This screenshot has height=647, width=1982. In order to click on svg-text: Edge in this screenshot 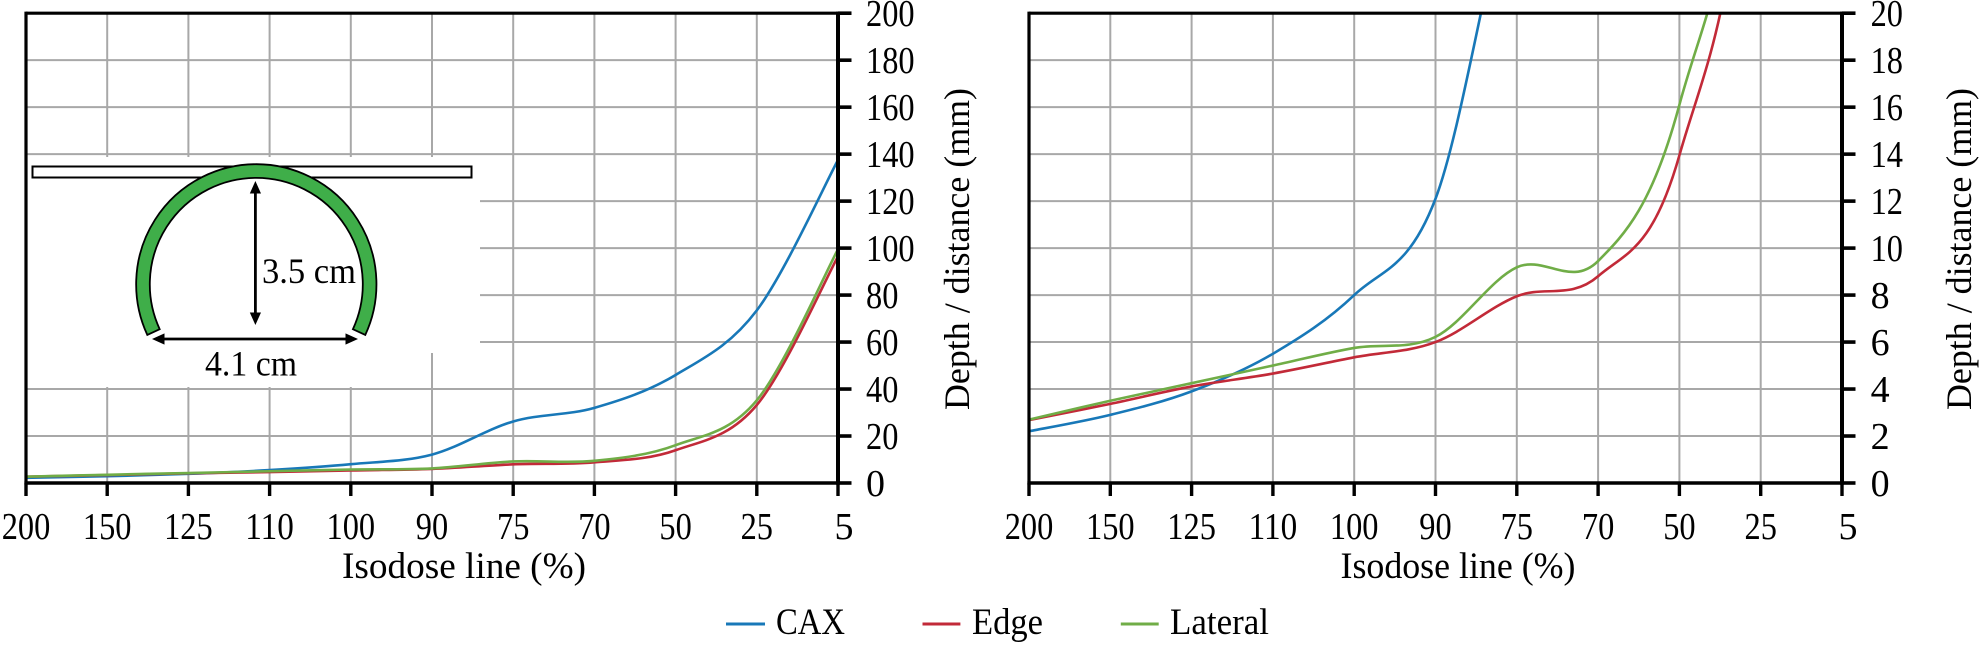, I will do `click(1007, 622)`.